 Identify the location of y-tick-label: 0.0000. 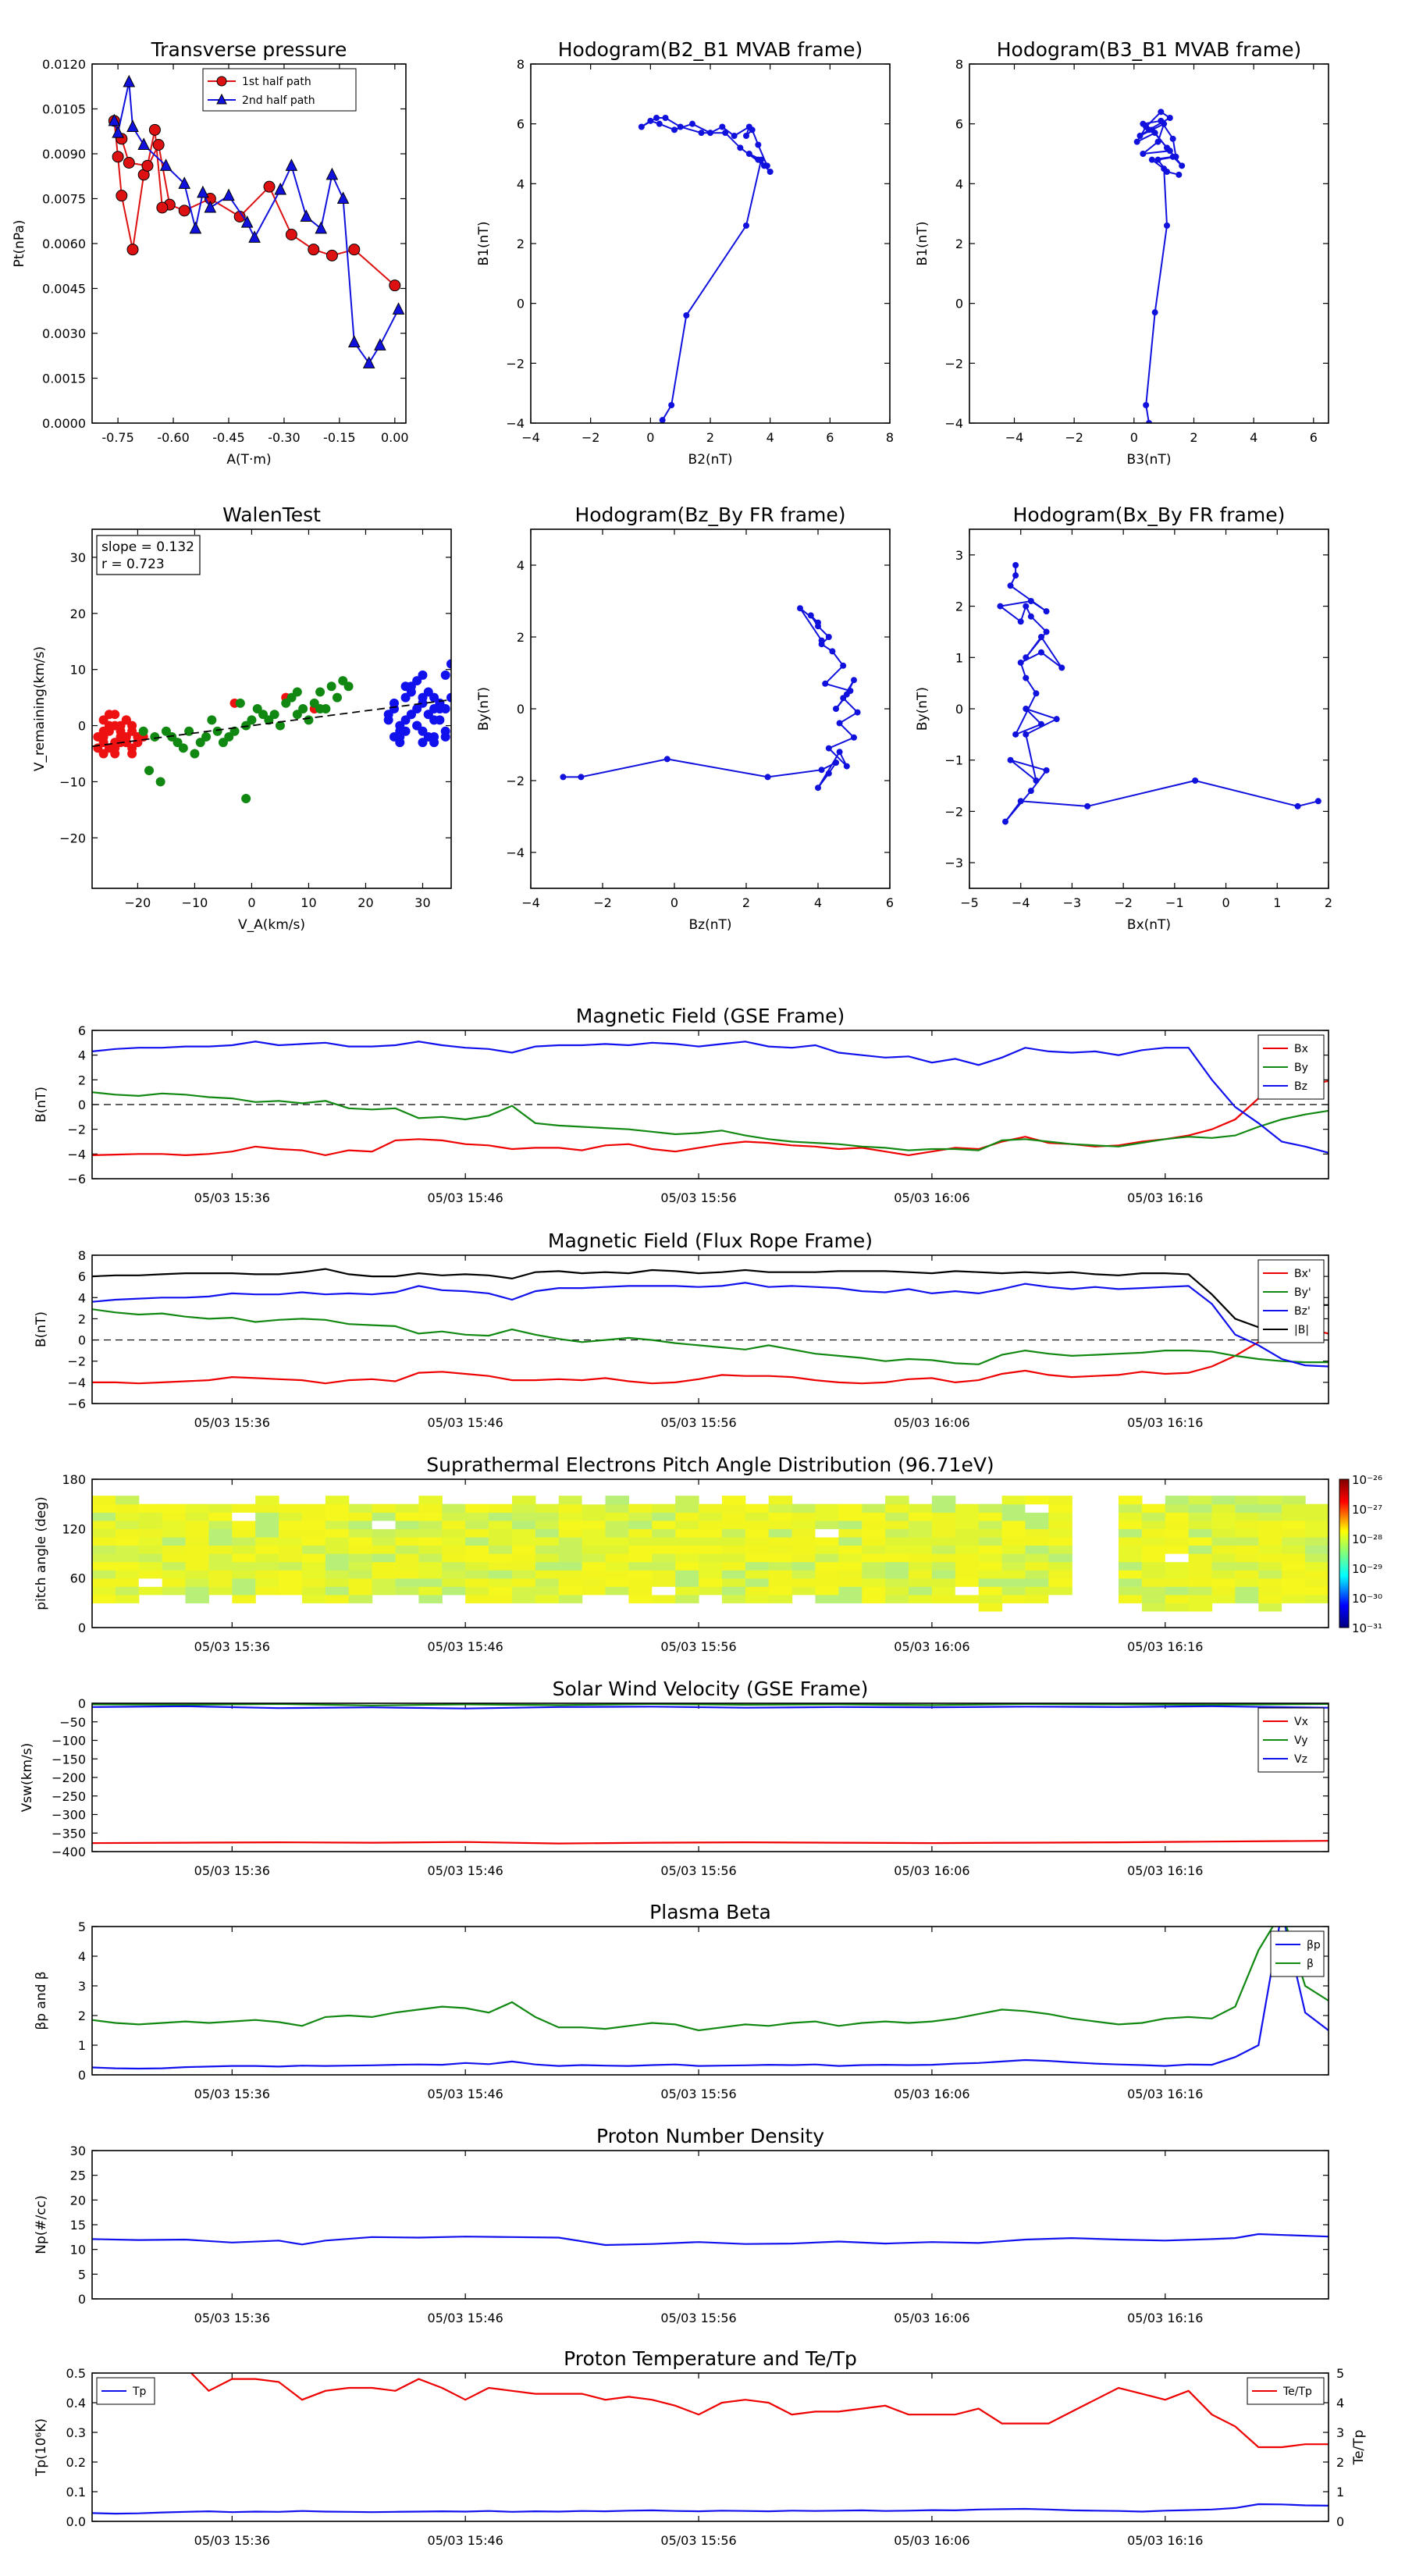
(64, 424).